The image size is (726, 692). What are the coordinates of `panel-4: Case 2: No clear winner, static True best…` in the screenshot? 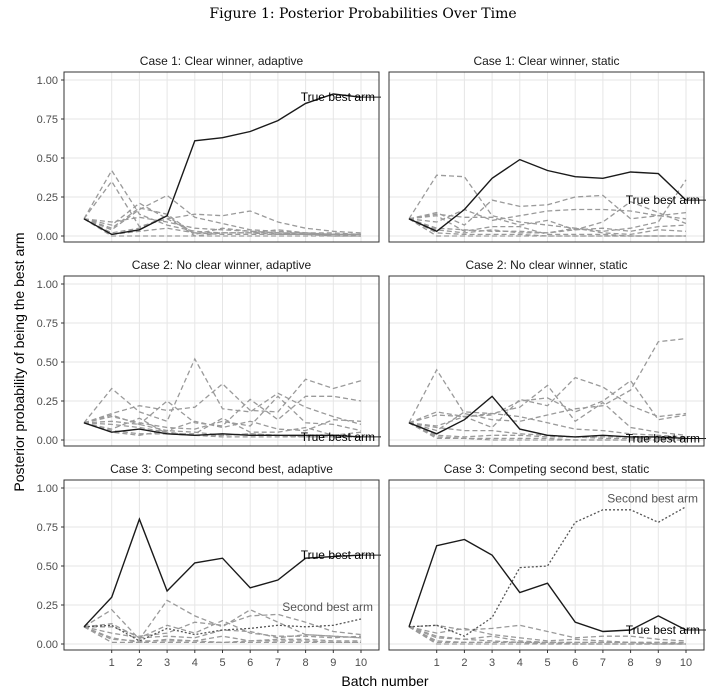 It's located at (547, 352).